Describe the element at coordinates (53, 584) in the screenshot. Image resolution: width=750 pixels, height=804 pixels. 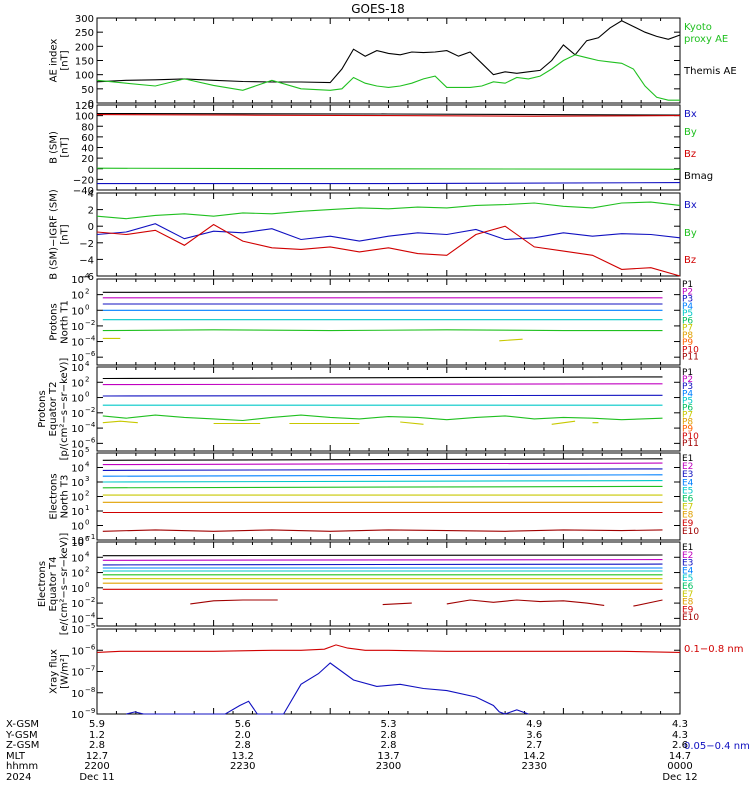
I see `y-axis-label: Equator T4` at that location.